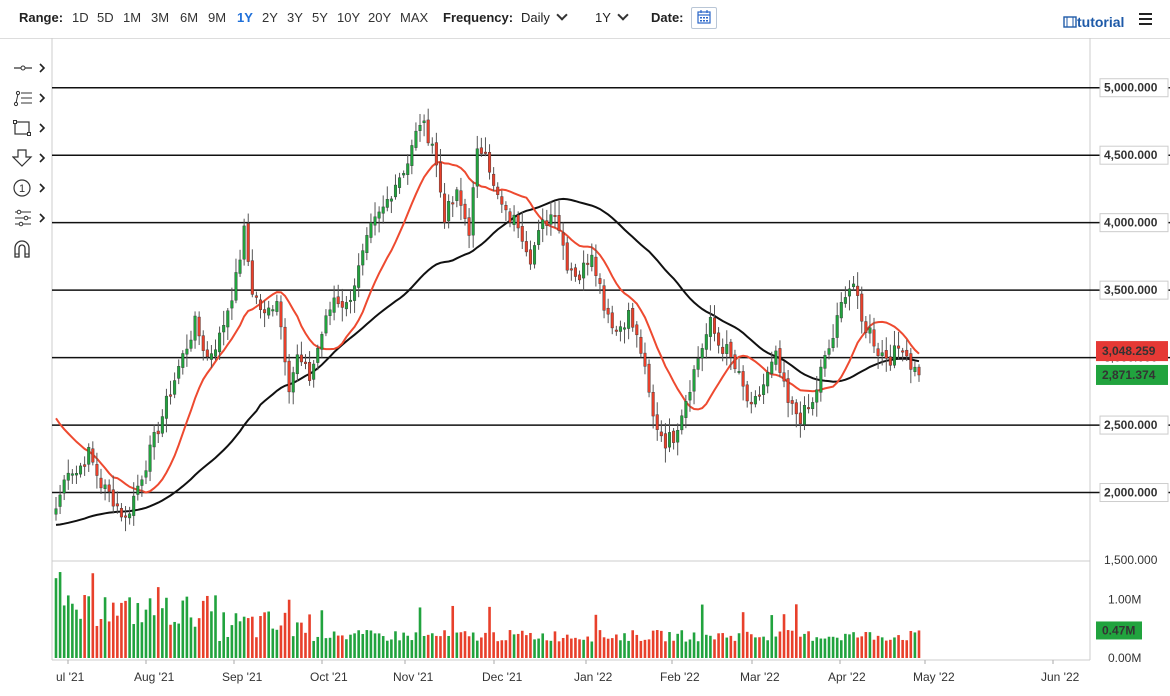 The height and width of the screenshot is (696, 1170). I want to click on frequency-select: Daily, so click(544, 17).